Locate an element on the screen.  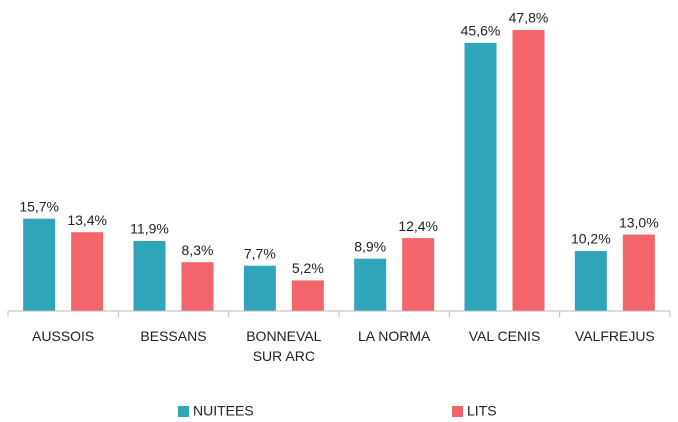
data-label: 13,0% is located at coordinates (639, 222).